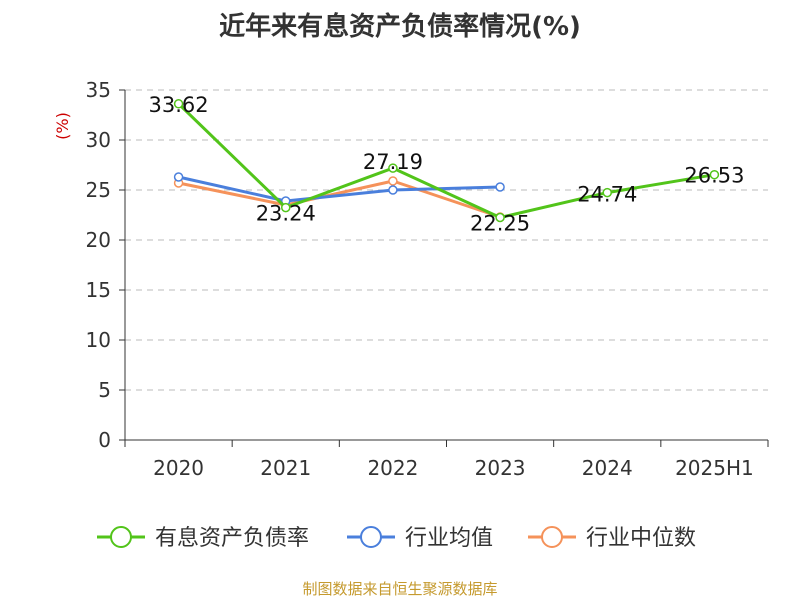  I want to click on y-tick-label: 20, so click(98, 240).